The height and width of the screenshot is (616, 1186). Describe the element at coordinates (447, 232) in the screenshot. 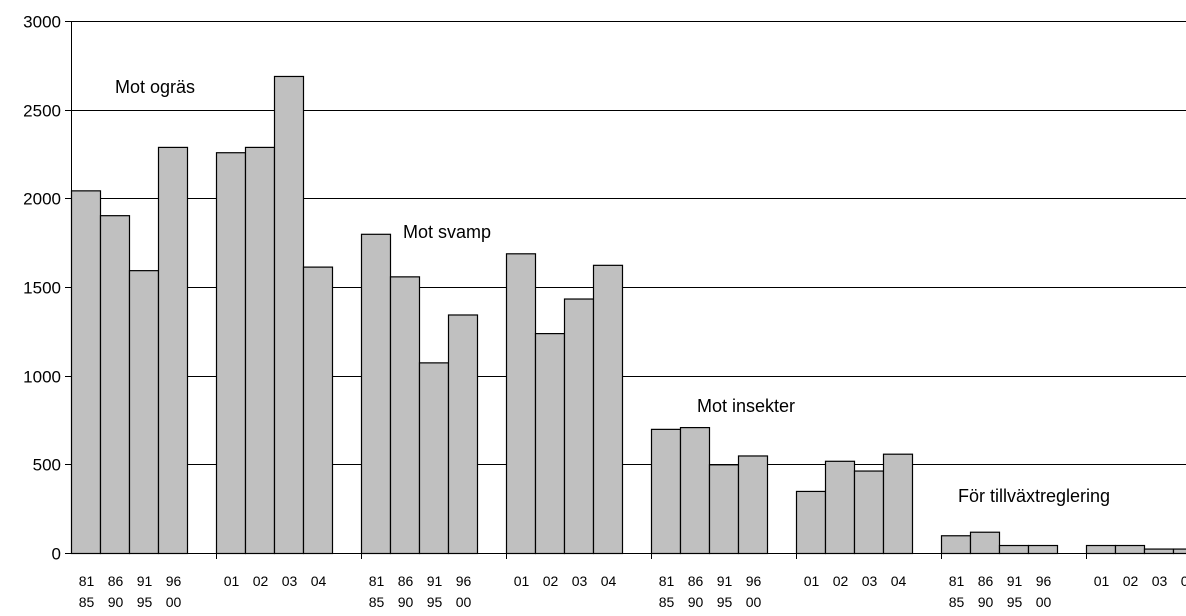

I see `group-label: Mot svamp` at that location.